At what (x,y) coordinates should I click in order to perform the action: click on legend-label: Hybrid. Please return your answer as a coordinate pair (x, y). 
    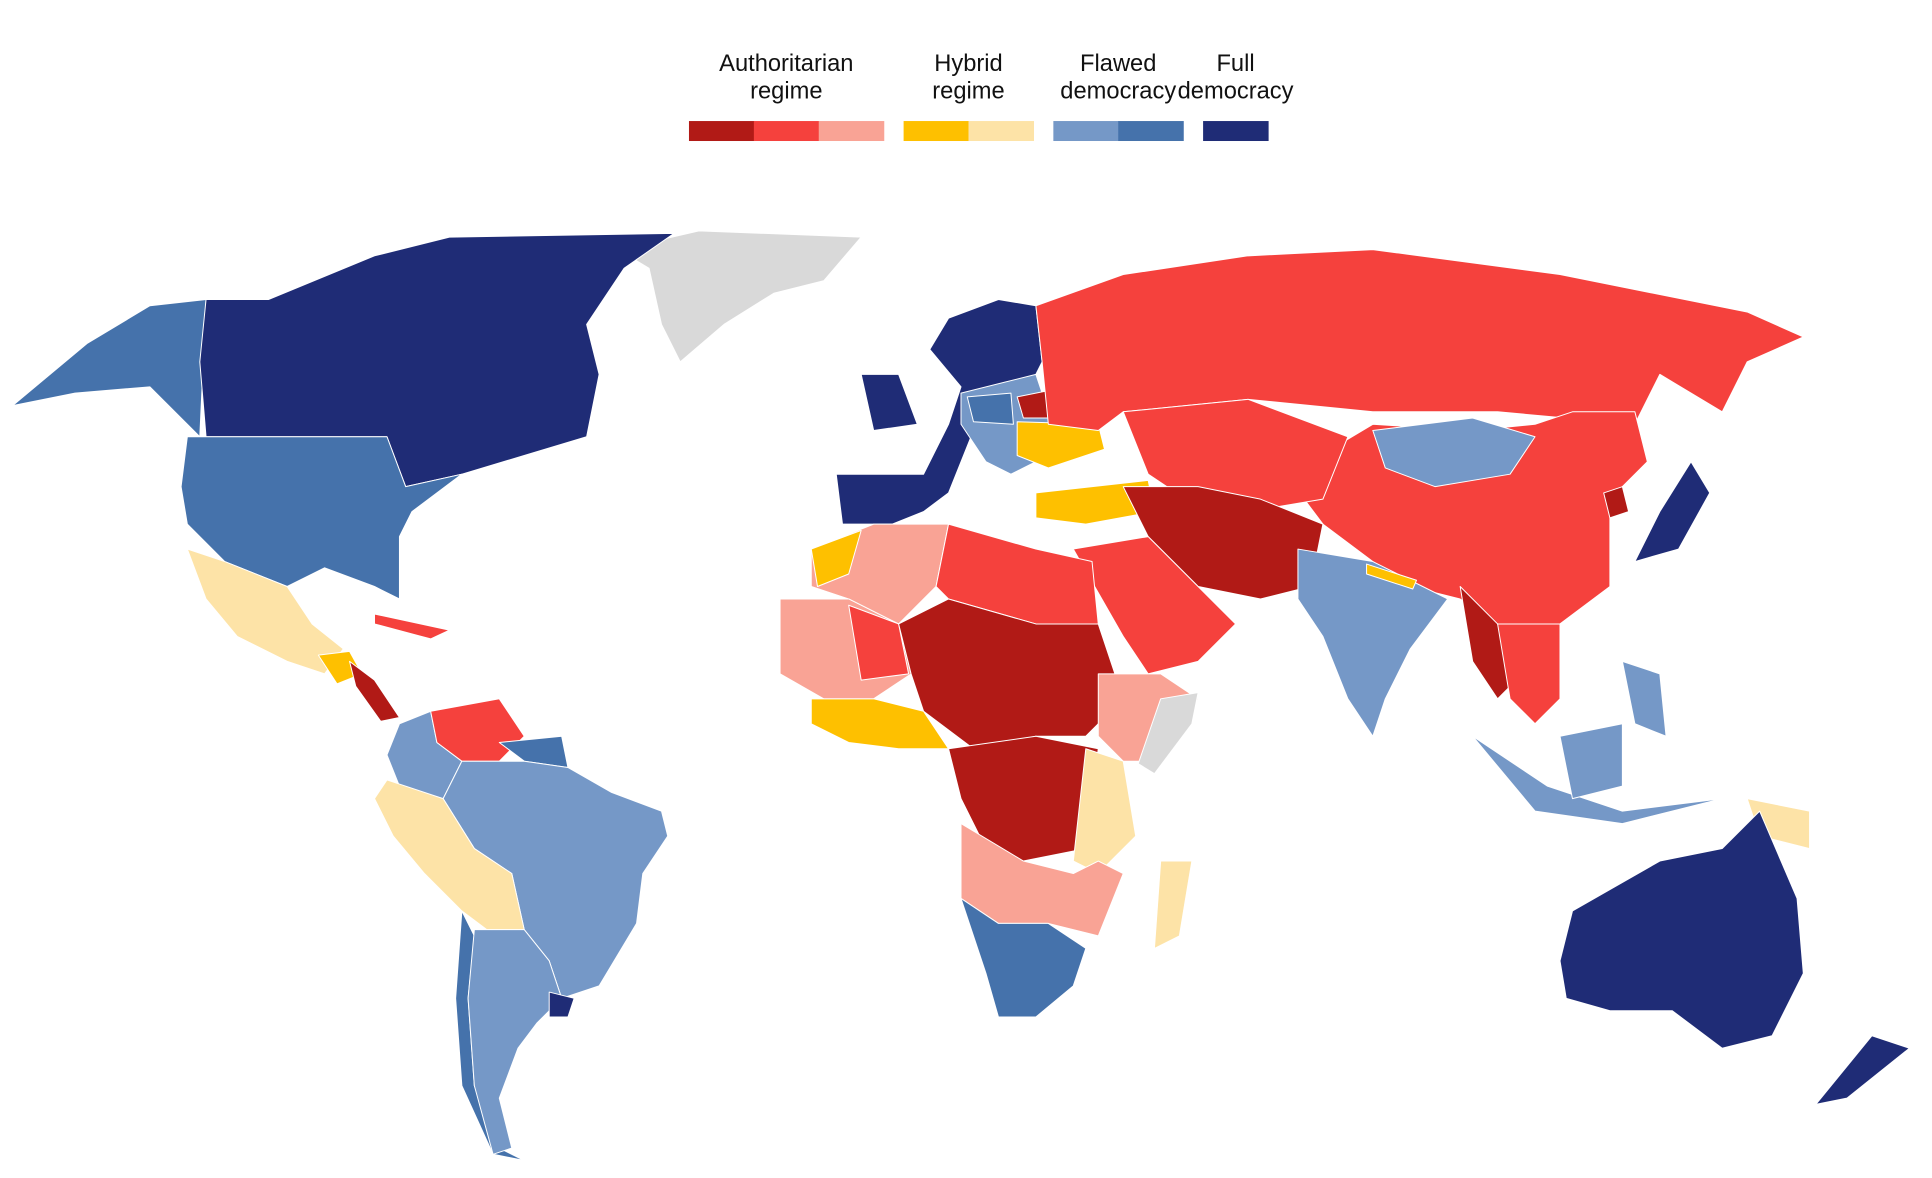
    Looking at the image, I should click on (968, 64).